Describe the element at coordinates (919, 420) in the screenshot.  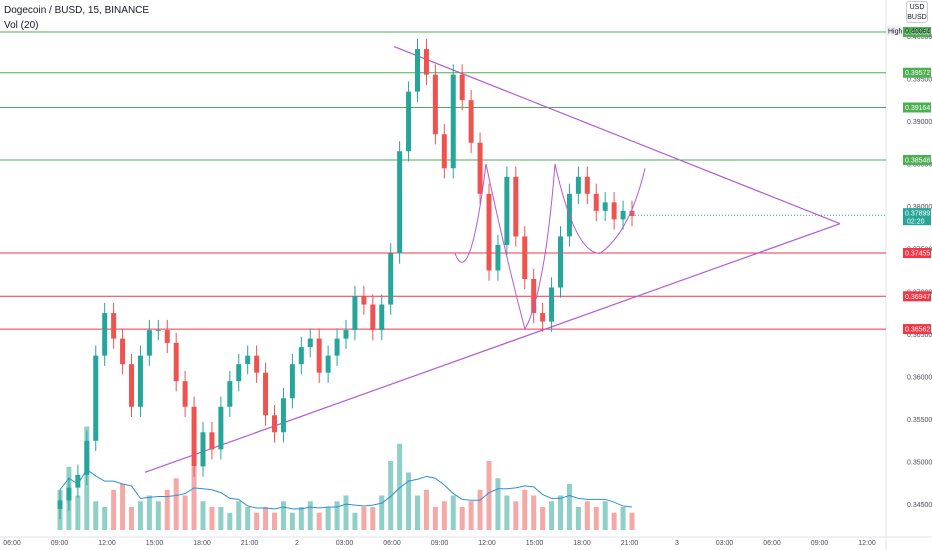
I see `price-tick-label: 0.35500` at that location.